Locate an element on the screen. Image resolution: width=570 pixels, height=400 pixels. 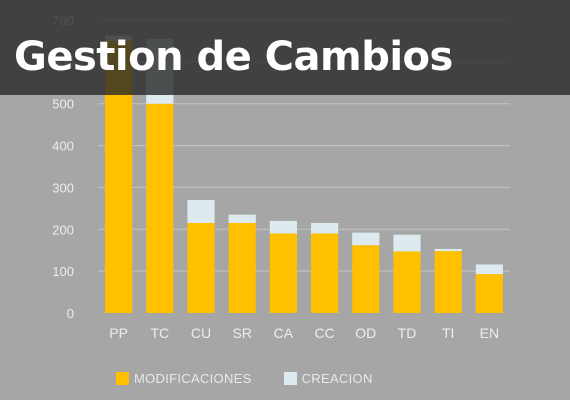
bar-modificaciones-od is located at coordinates (365, 279).